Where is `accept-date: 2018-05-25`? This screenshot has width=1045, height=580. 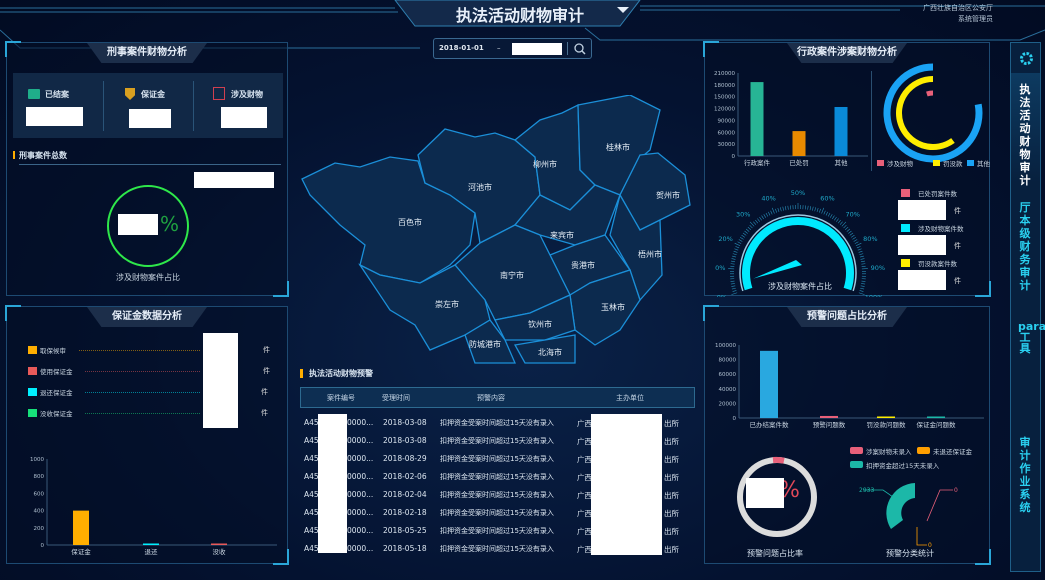 accept-date: 2018-05-25 is located at coordinates (405, 530).